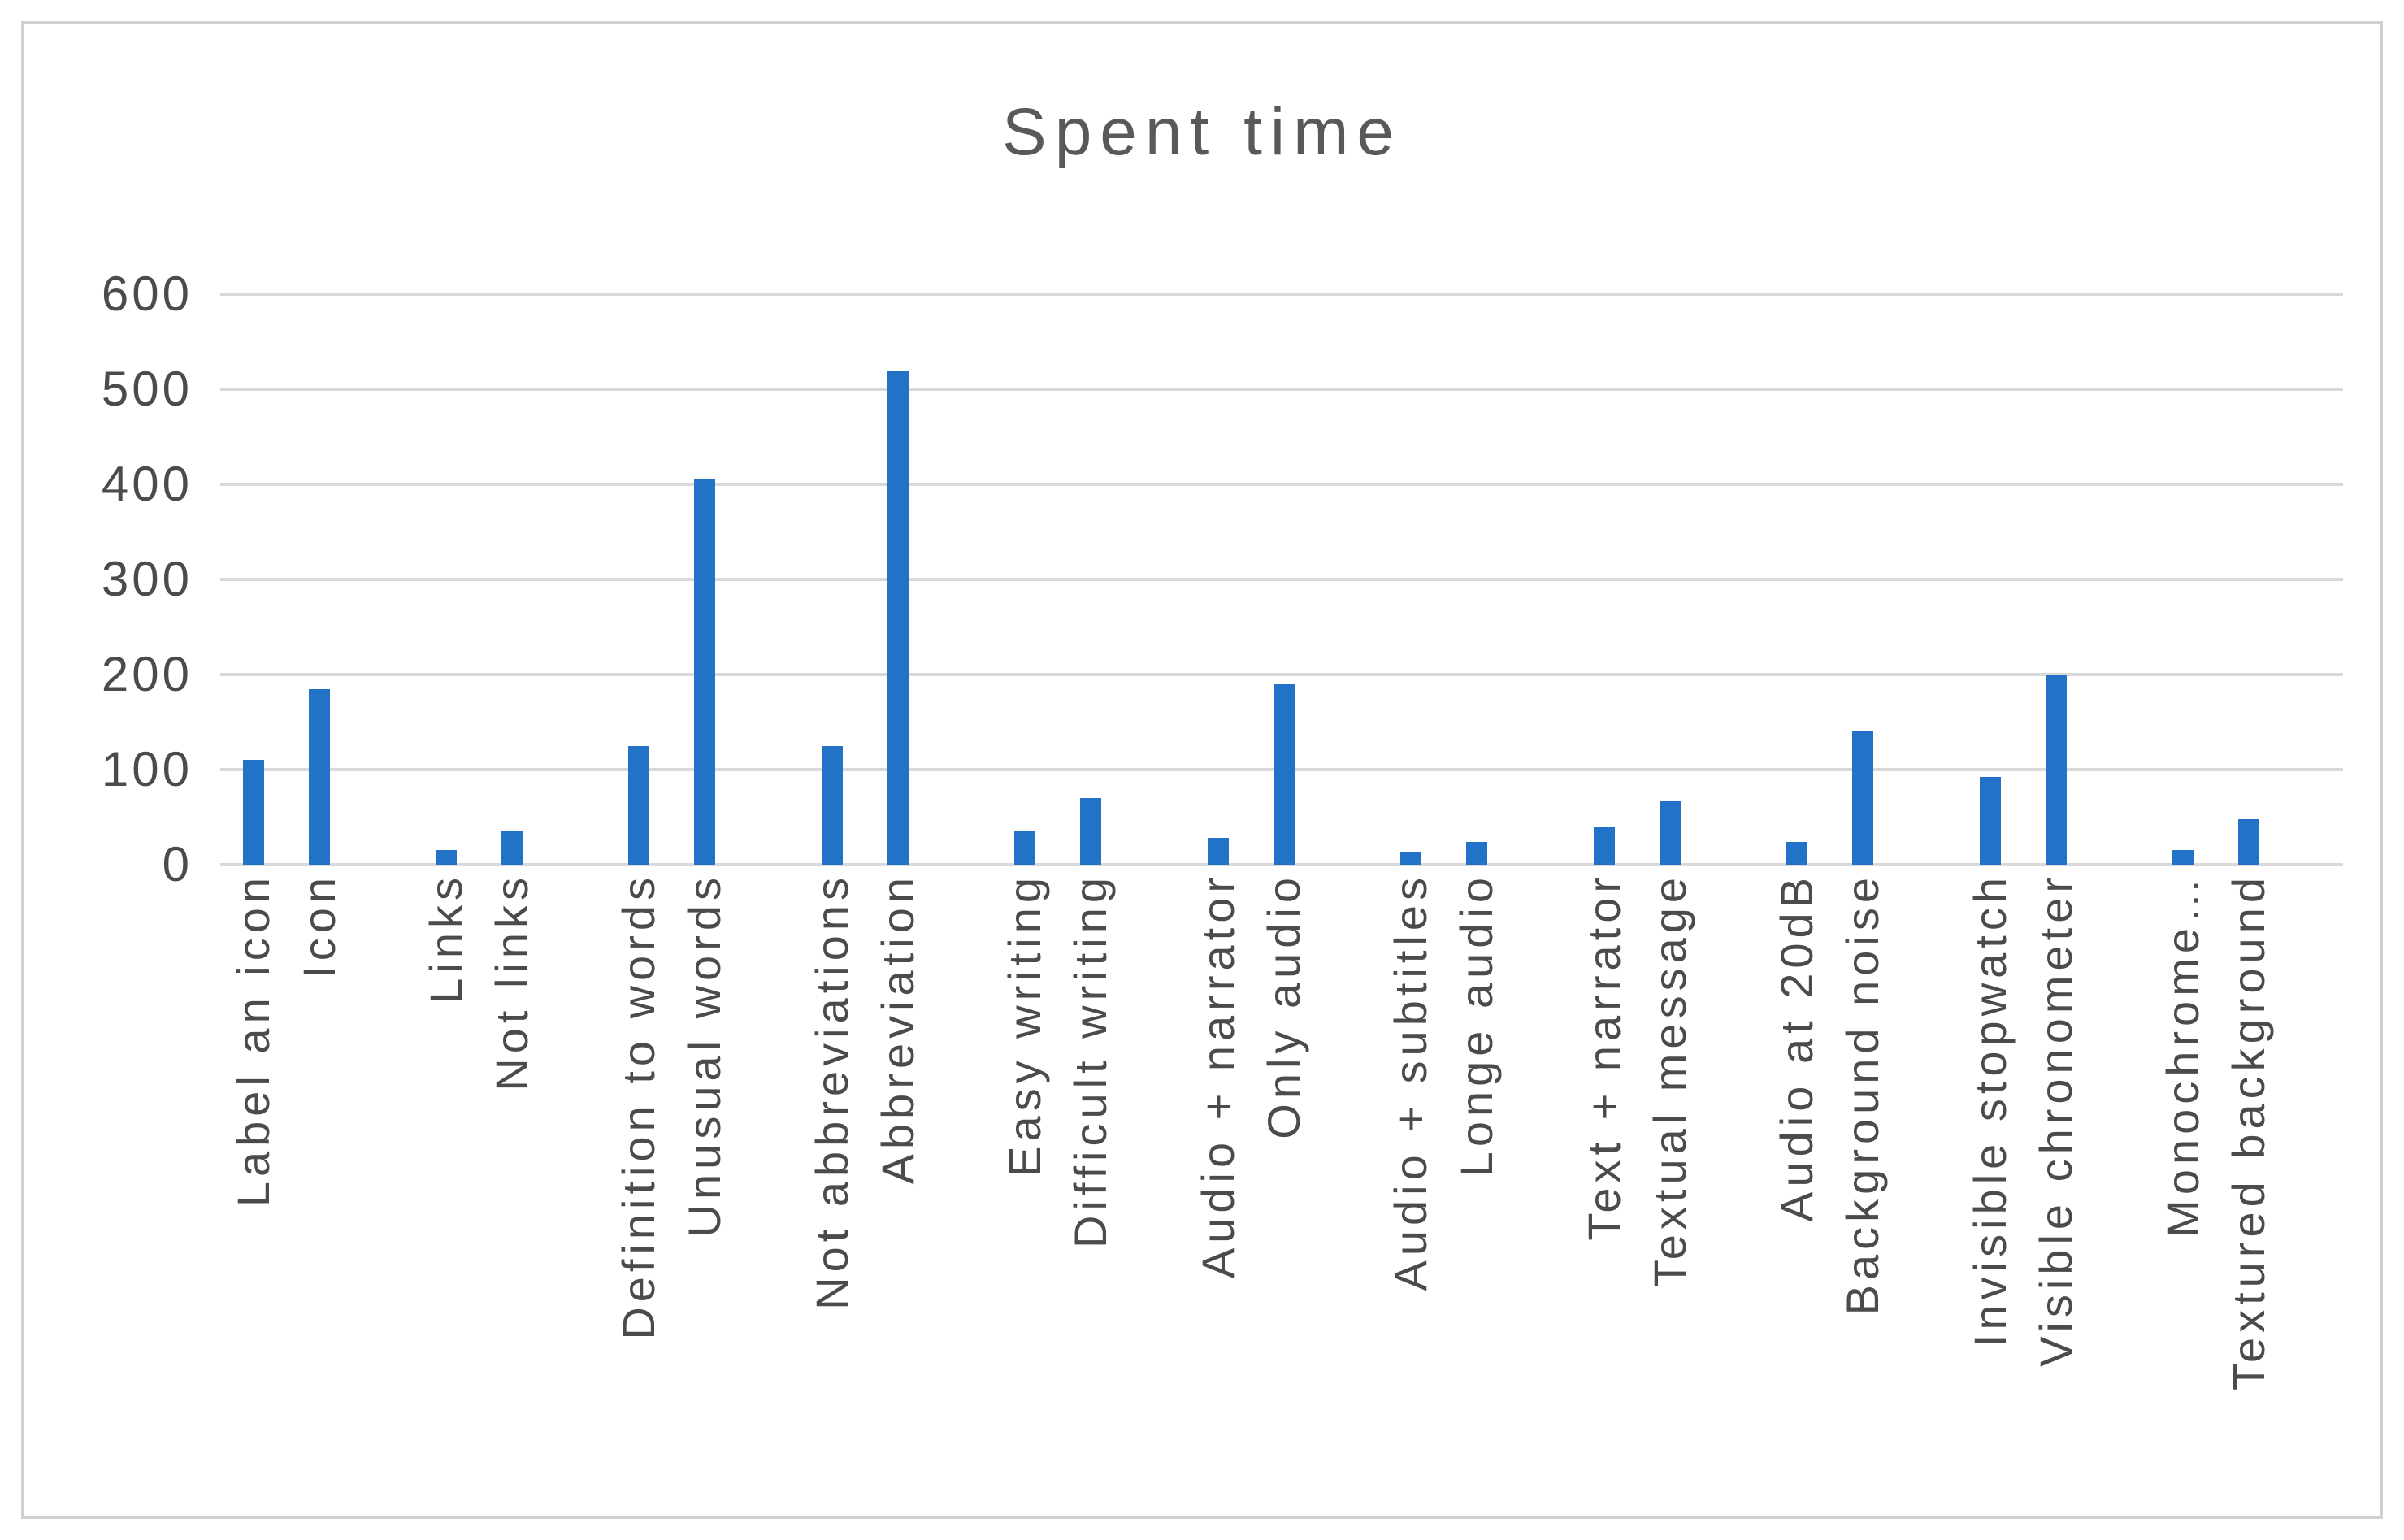 The height and width of the screenshot is (1540, 2404). I want to click on x-axis-label: Textured background, so click(2249, 1132).